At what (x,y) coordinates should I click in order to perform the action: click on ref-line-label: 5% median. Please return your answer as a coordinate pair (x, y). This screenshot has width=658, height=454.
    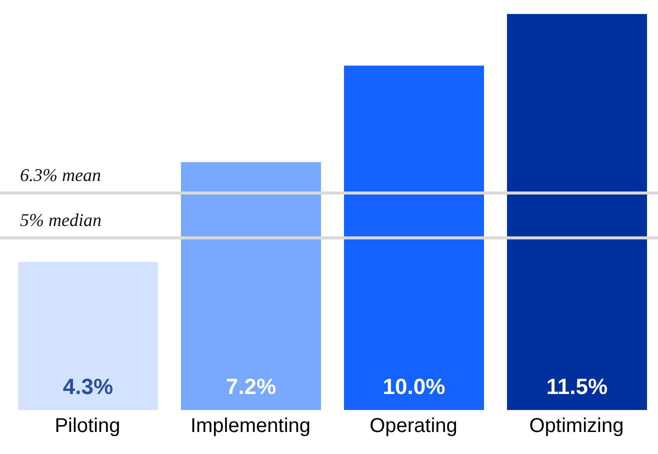
    Looking at the image, I should click on (61, 220).